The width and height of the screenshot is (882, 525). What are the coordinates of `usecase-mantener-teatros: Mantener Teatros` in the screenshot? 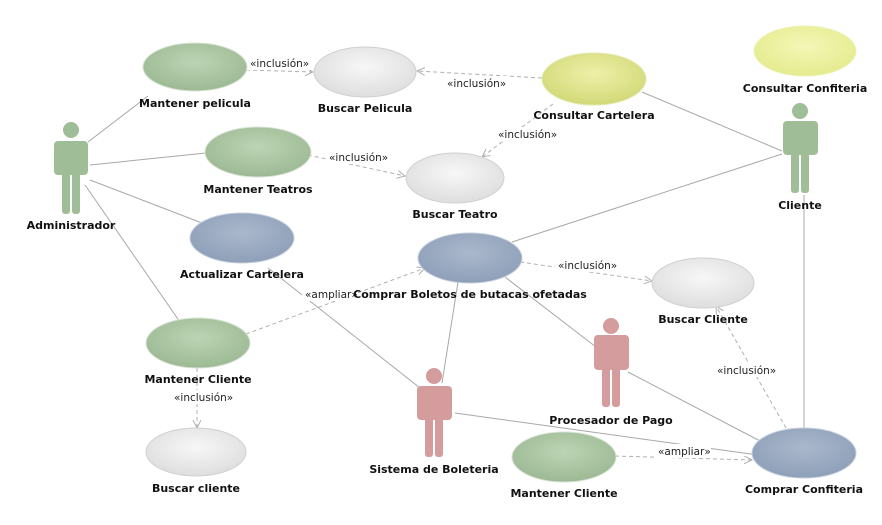 It's located at (258, 161).